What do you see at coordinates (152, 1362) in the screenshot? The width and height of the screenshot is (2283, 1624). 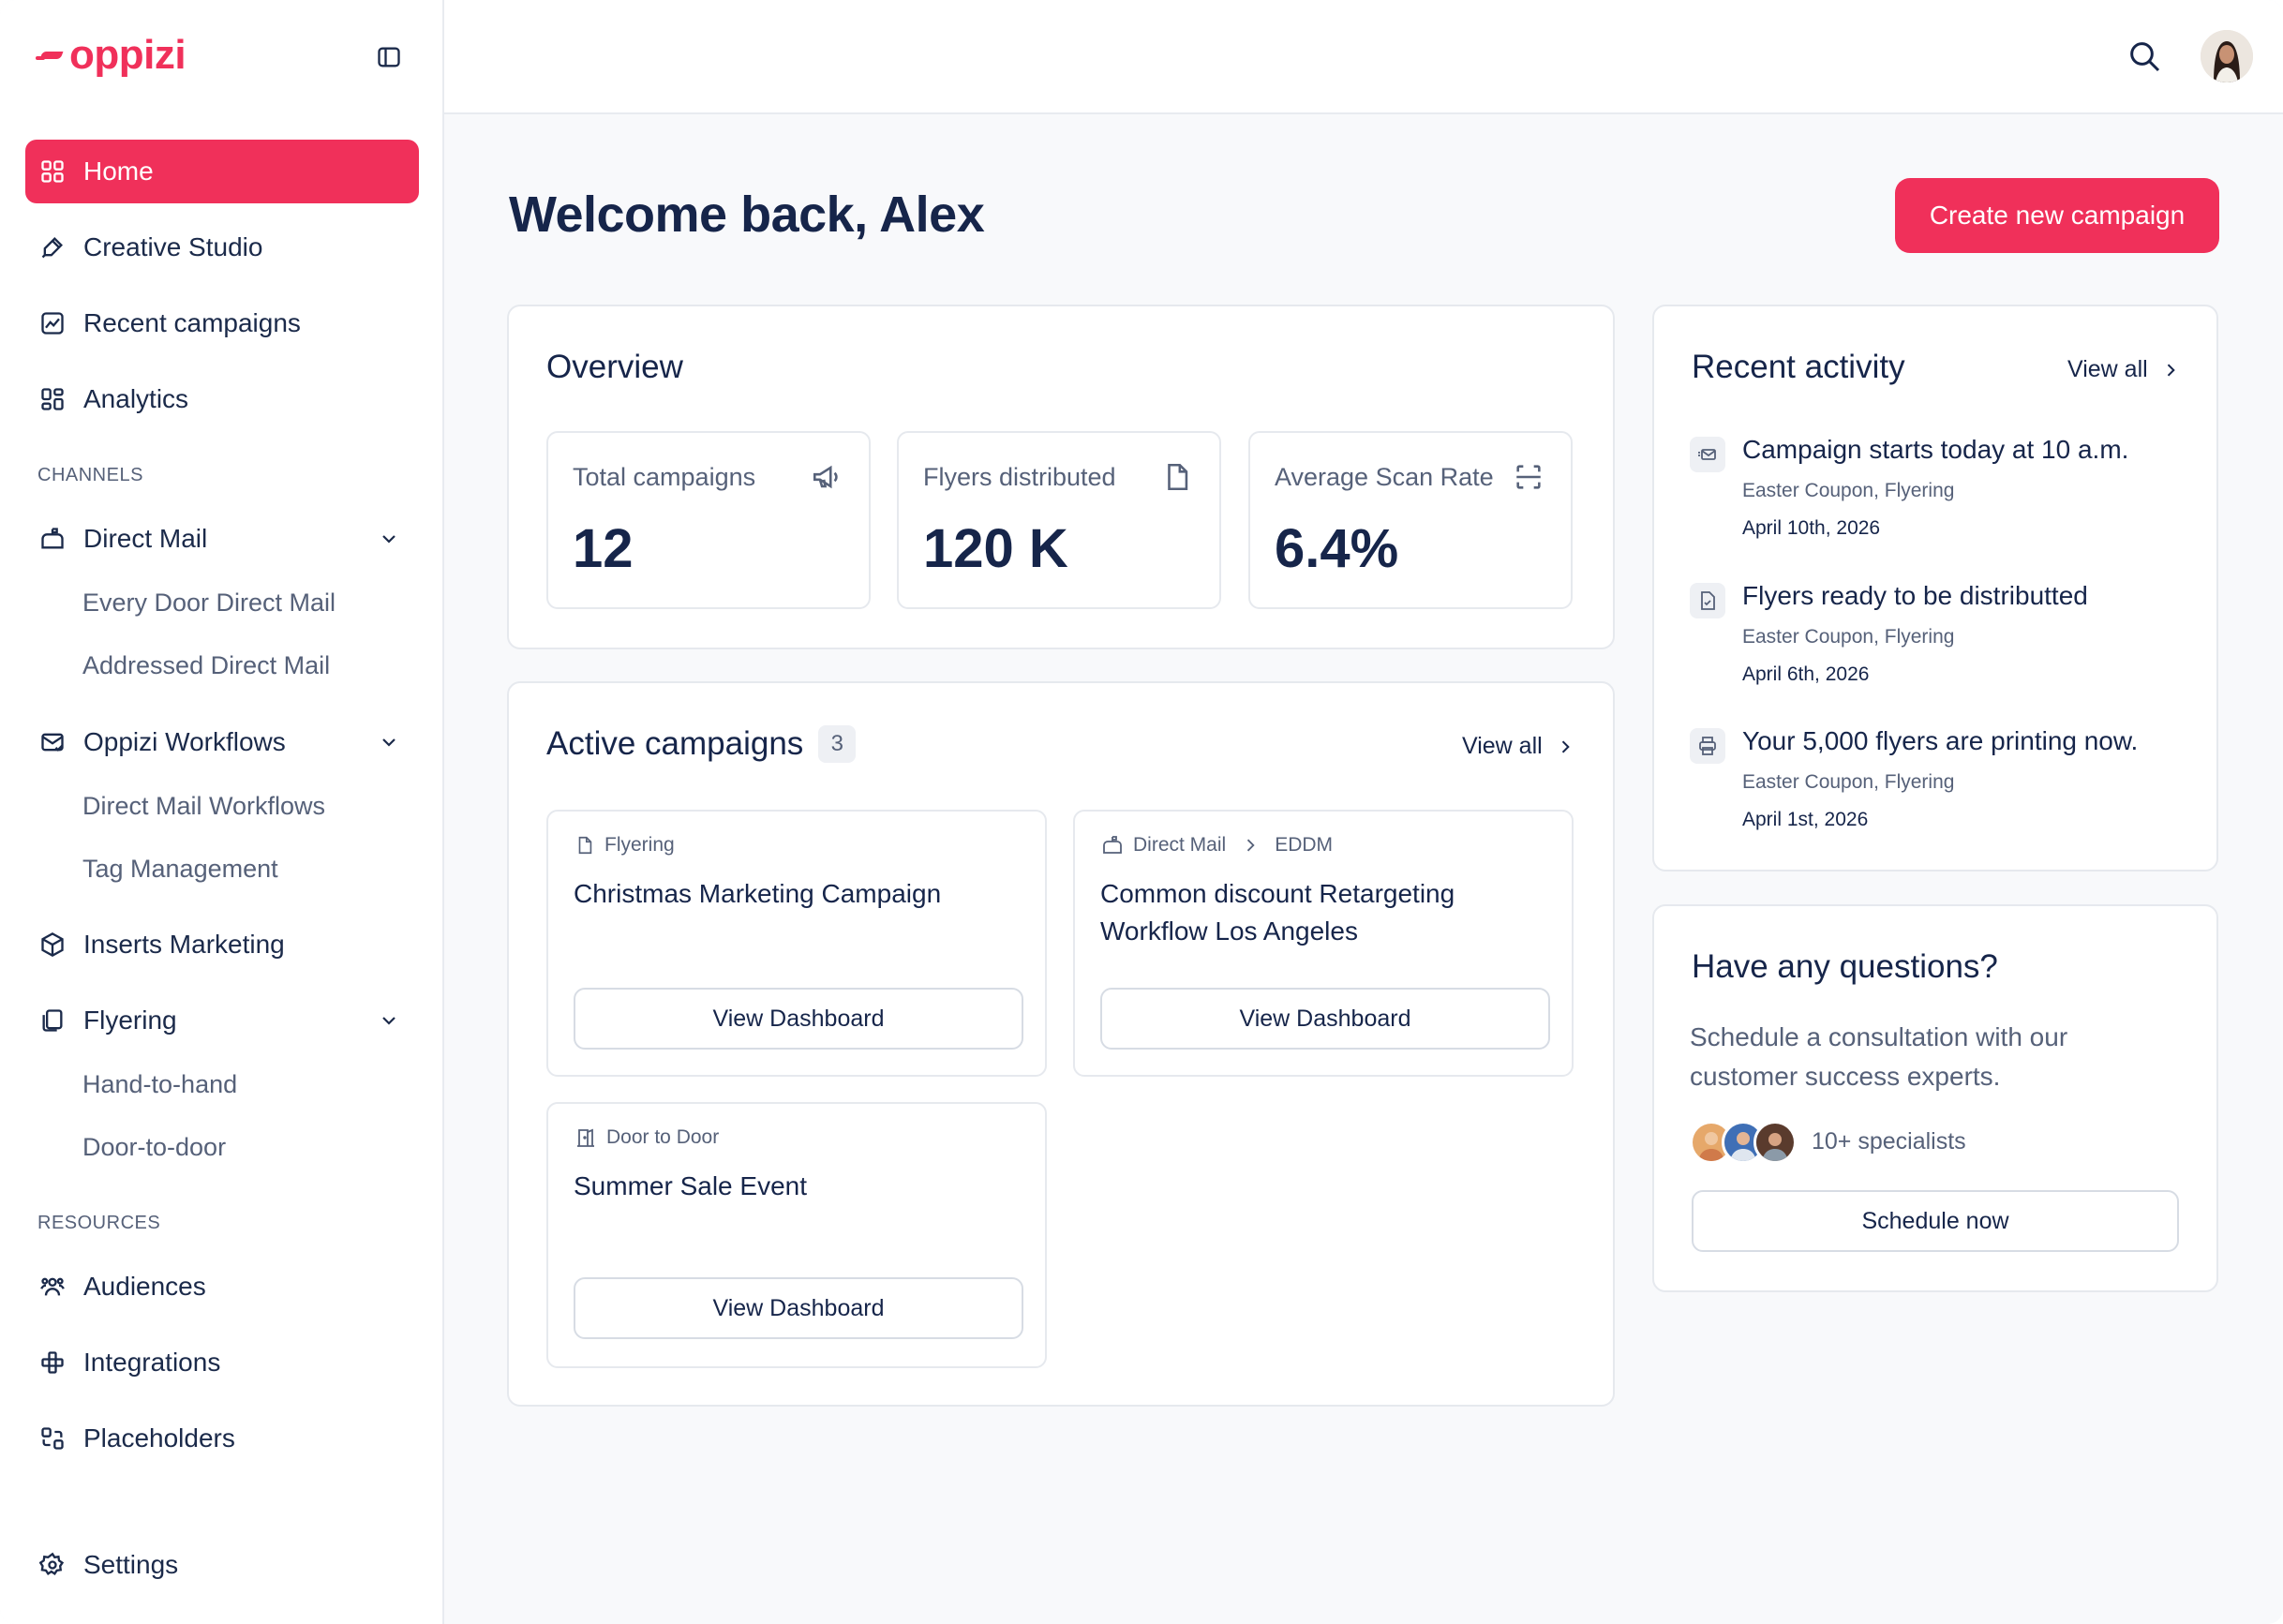 I see `sidebar-item-label: Integrations` at bounding box center [152, 1362].